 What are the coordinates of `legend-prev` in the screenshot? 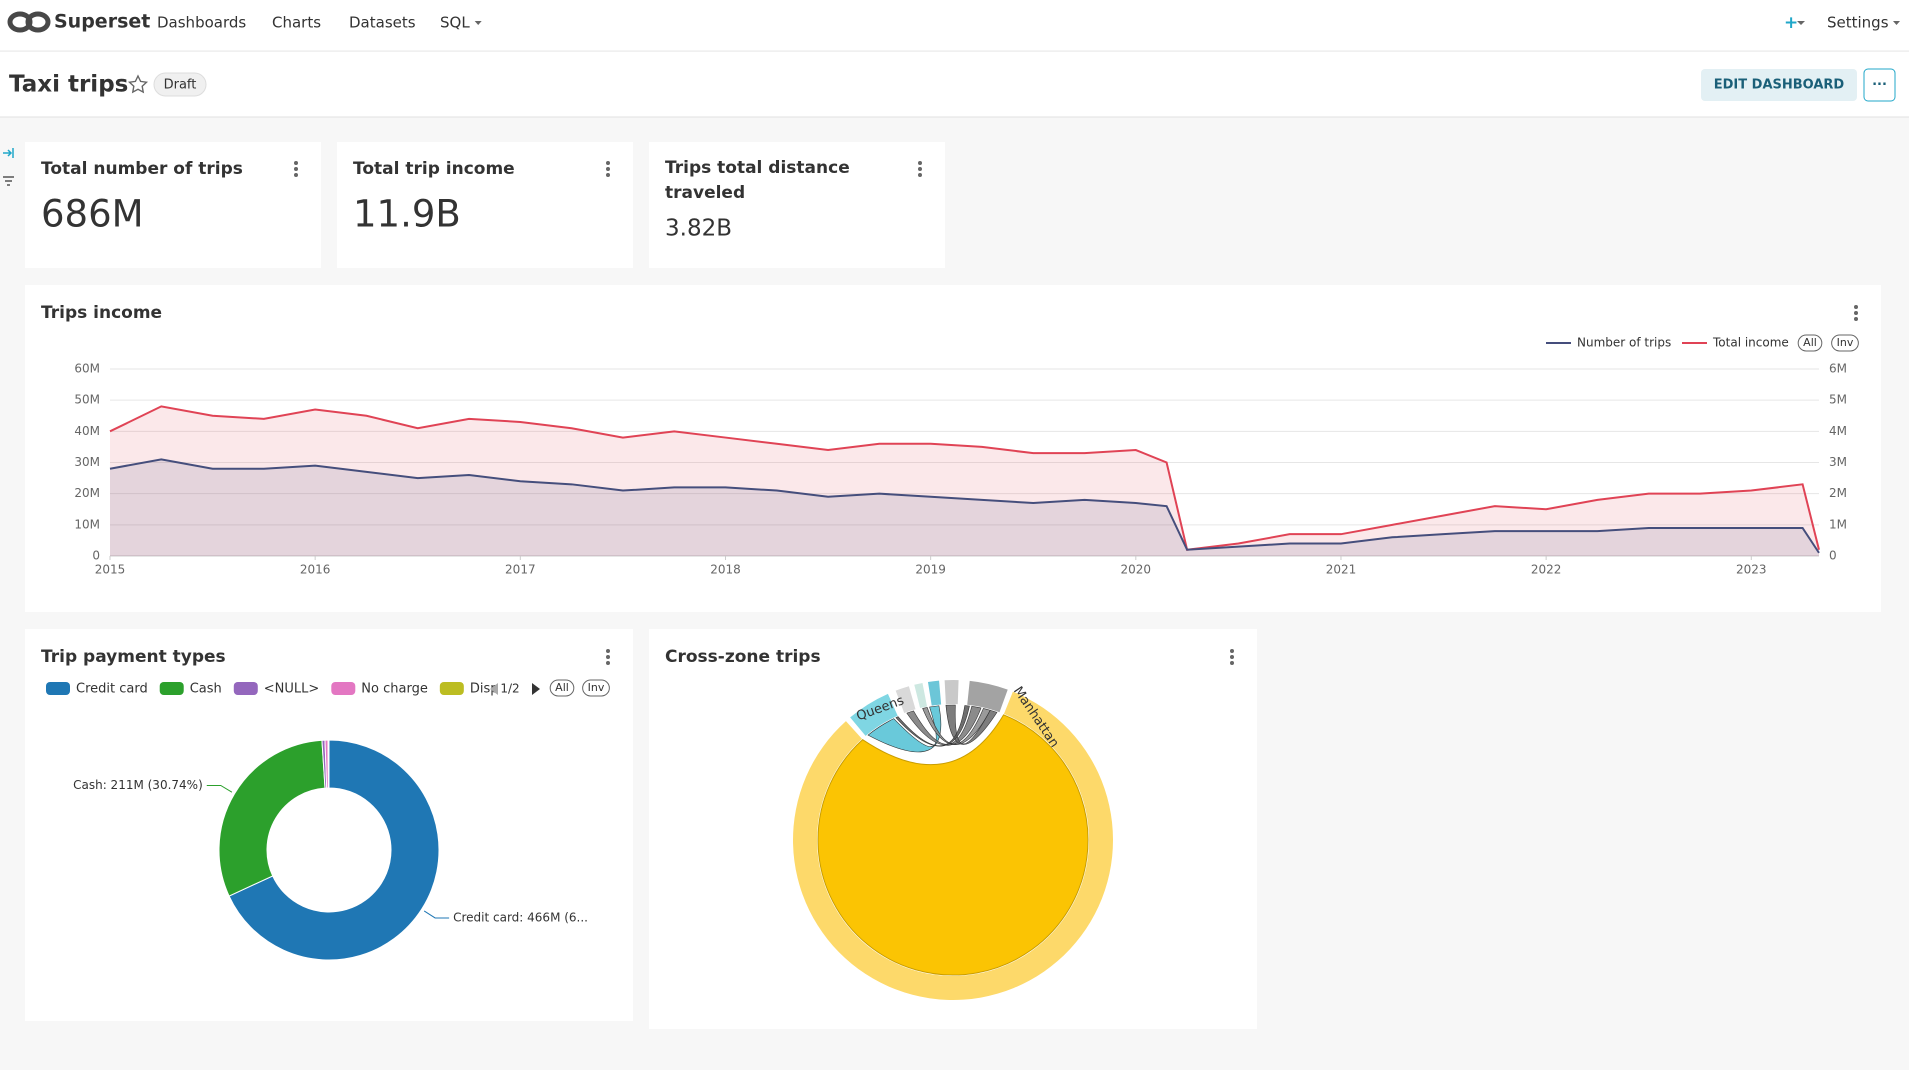 It's located at (494, 689).